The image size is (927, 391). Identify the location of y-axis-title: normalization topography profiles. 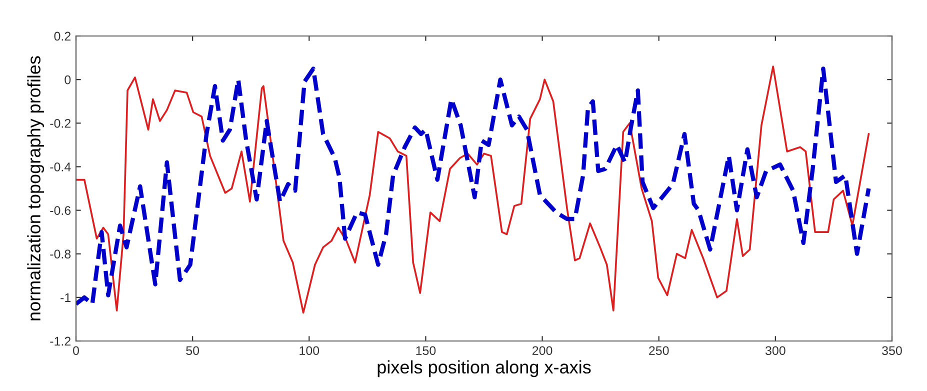
(35, 188).